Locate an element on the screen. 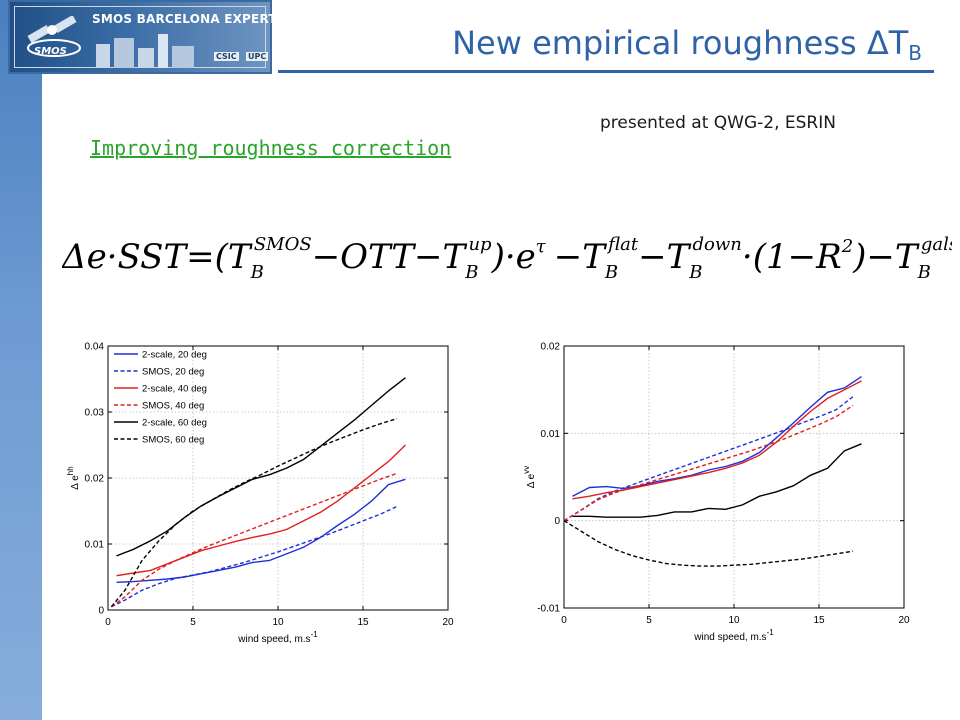 This screenshot has height=720, width=960. logo-title: SMOS BARCELONA EXPERT CENTRE is located at coordinates (213, 19).